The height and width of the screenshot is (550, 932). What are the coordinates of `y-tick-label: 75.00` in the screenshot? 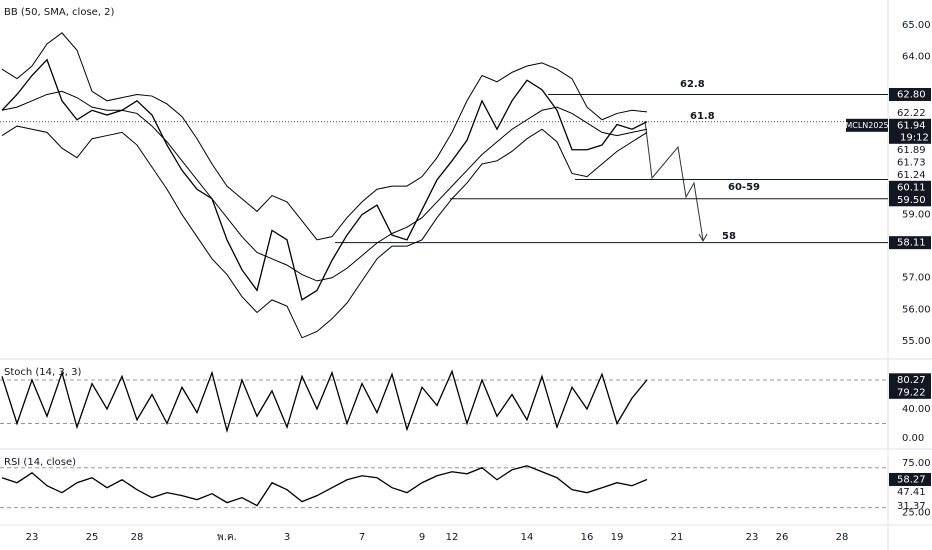 It's located at (916, 463).